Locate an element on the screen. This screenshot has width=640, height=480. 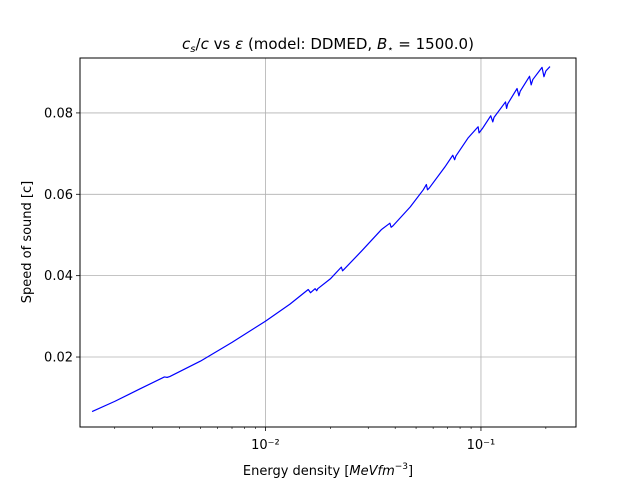
y-axis-label: Speed of sound [c] is located at coordinates (27, 242).